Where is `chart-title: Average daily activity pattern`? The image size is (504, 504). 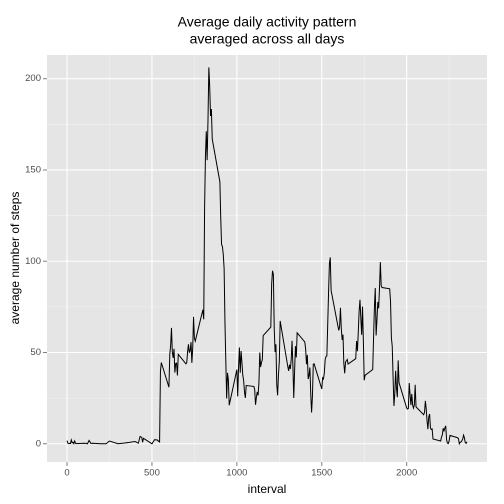 chart-title: Average daily activity pattern is located at coordinates (267, 22).